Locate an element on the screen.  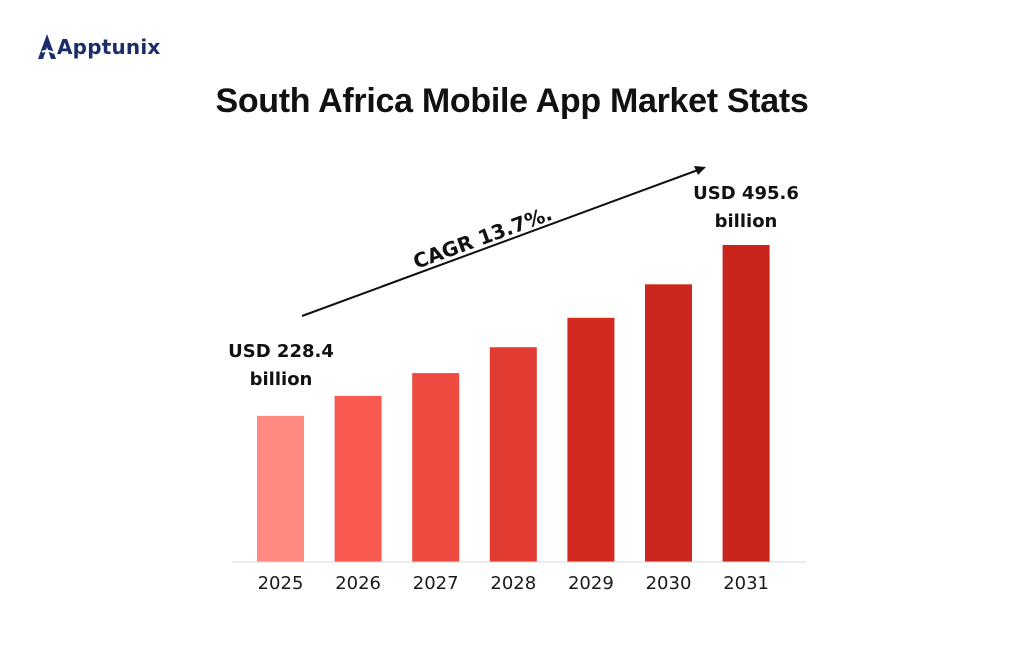
x-tick-labels: 2025 2026 2027 2028 2029 2030 2031 is located at coordinates (513, 583).